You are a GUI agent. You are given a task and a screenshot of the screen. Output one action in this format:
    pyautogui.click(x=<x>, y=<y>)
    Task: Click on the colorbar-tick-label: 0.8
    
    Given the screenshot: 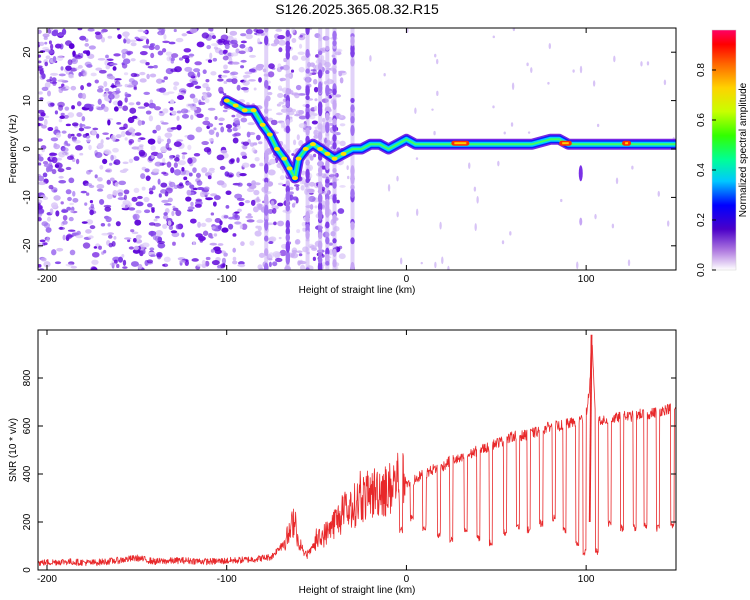 What is the action you would take?
    pyautogui.click(x=701, y=70)
    